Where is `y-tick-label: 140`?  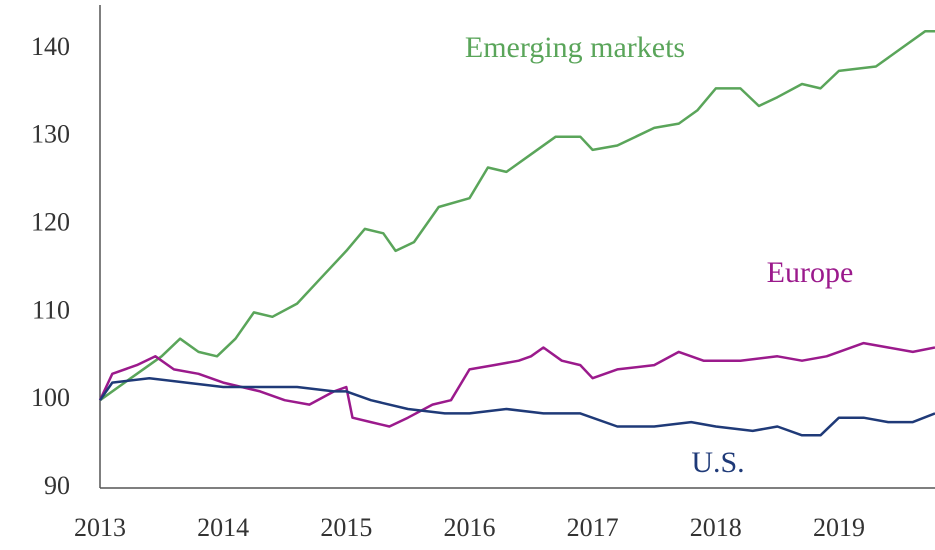
y-tick-label: 140 is located at coordinates (50, 46).